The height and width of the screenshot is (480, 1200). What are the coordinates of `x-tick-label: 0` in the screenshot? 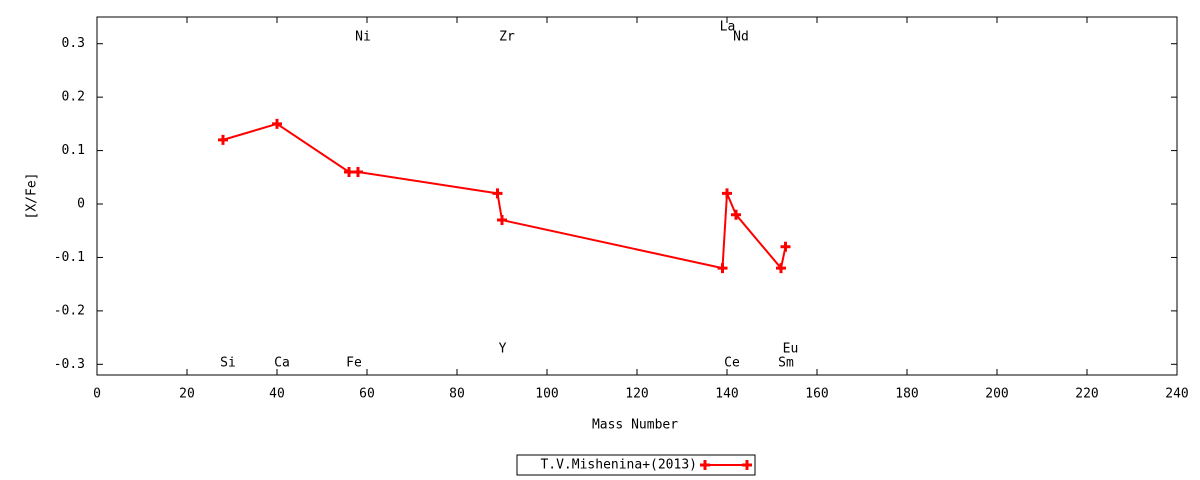 It's located at (97, 394).